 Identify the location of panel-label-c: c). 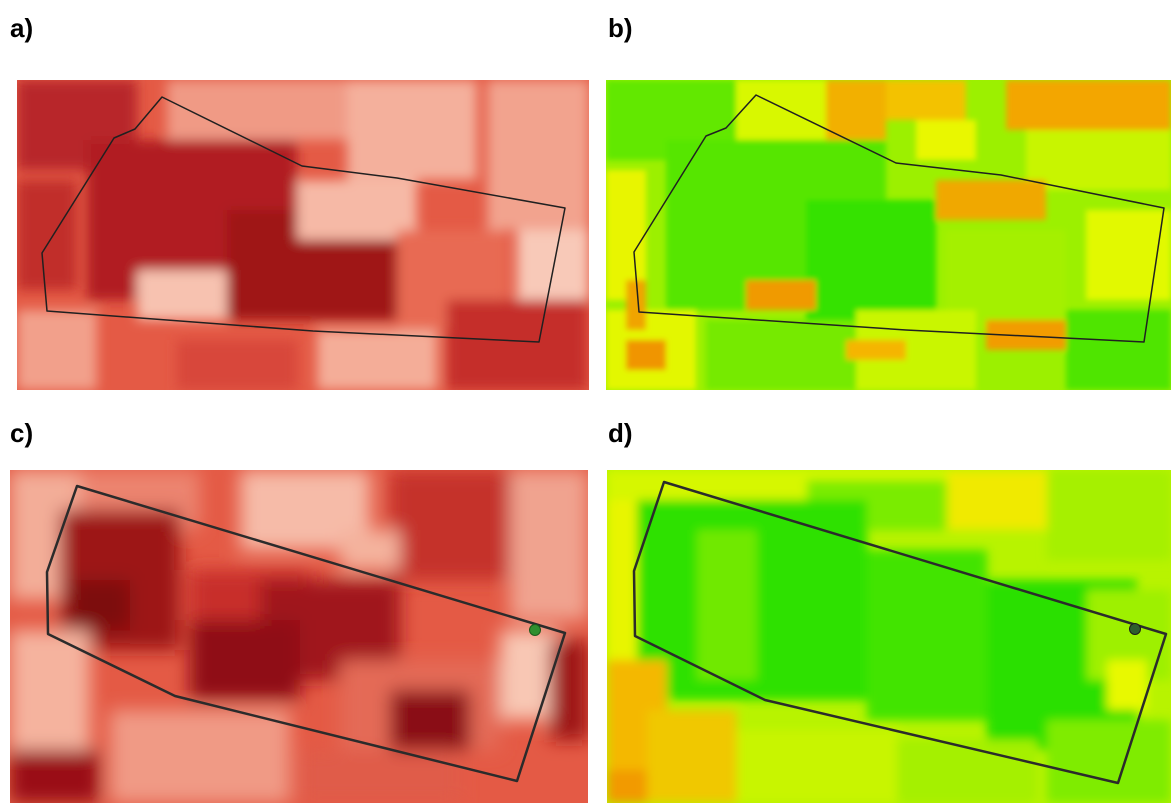
(22, 433).